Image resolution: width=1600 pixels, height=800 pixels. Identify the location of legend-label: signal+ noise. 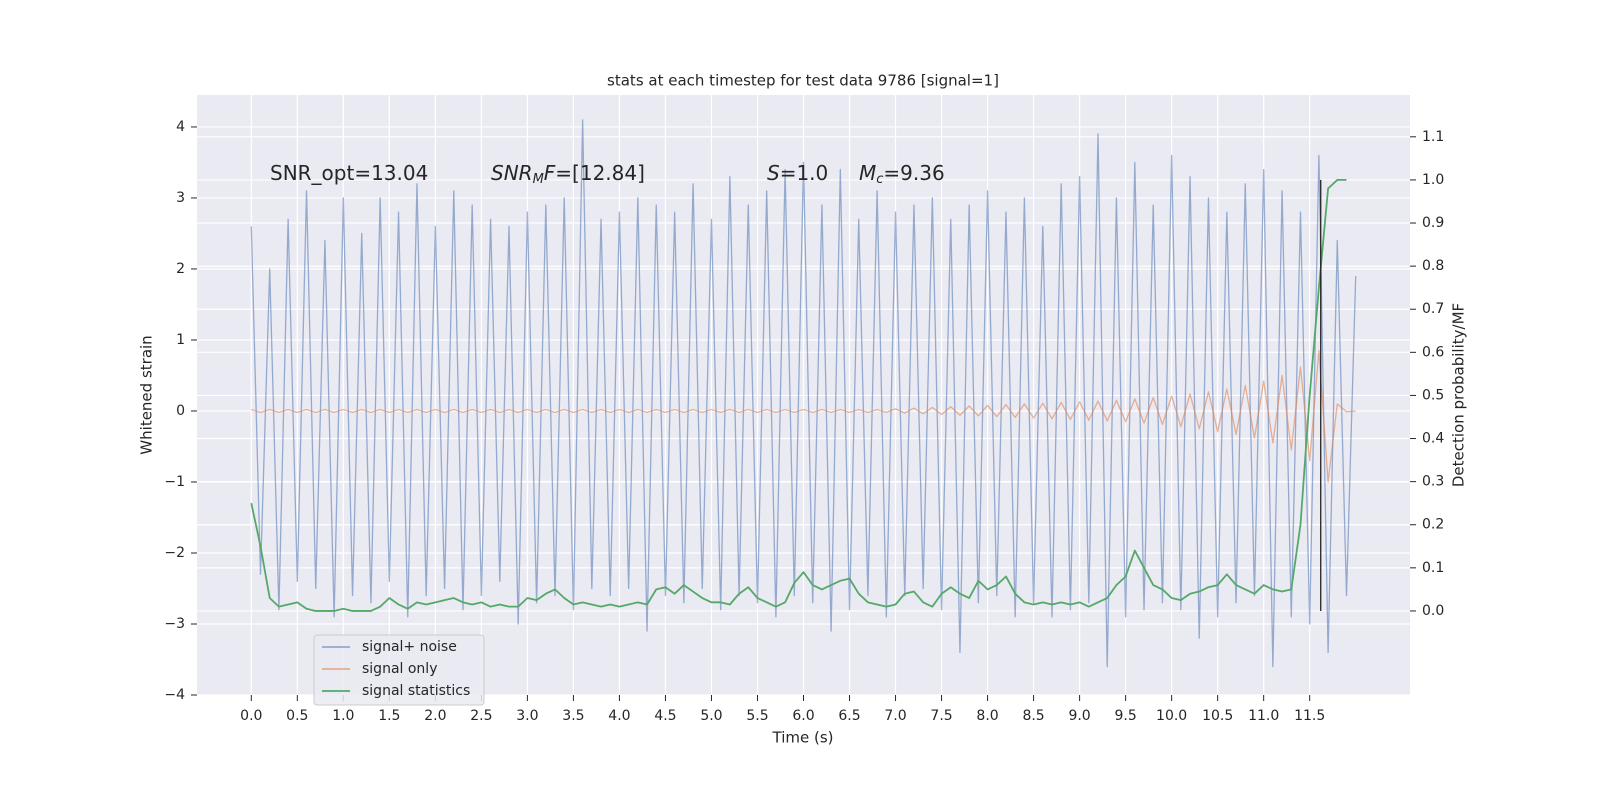
(409, 647).